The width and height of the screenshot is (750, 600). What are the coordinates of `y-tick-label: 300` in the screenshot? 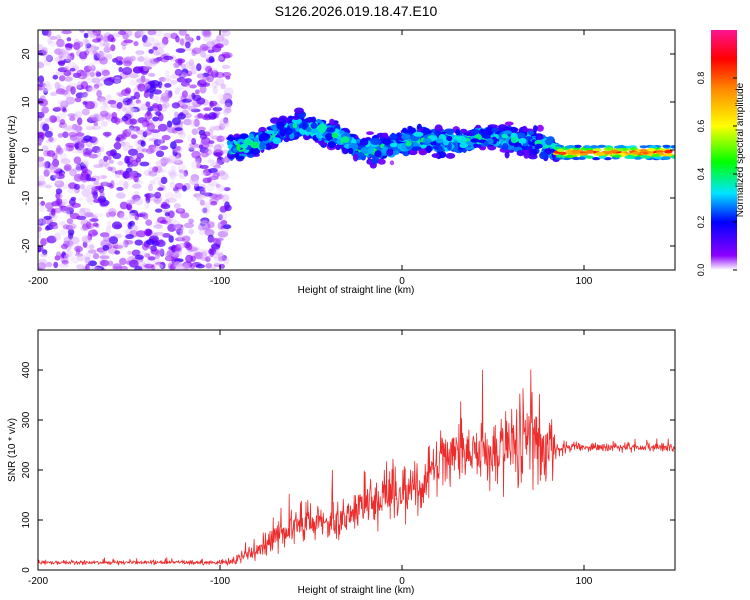 It's located at (26, 419).